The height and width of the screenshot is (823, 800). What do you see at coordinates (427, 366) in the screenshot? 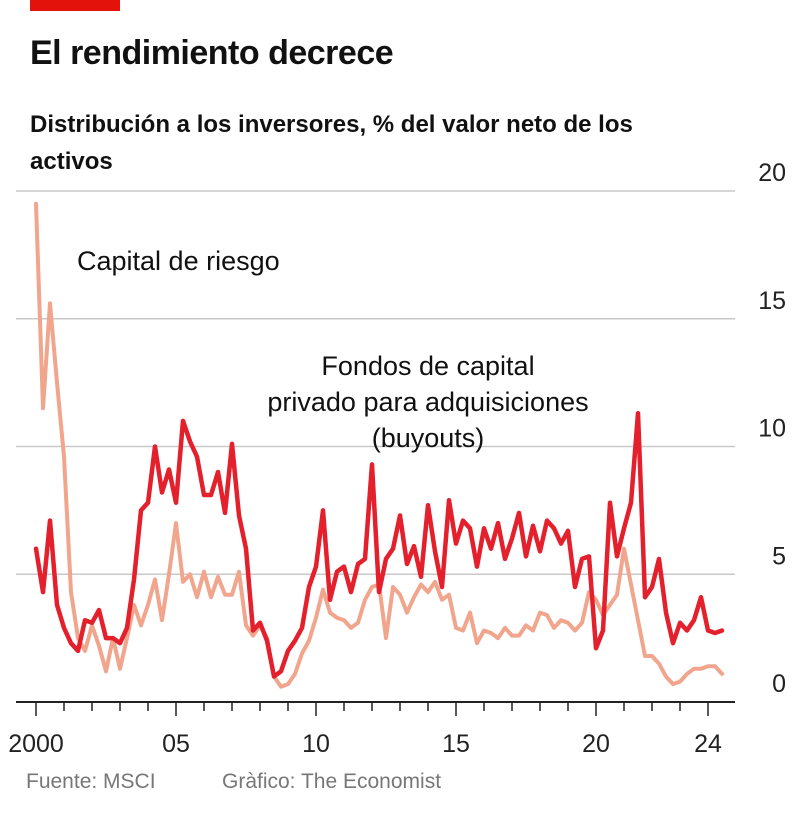
I see `annotation-buyouts-line-1: Fondos de capital` at bounding box center [427, 366].